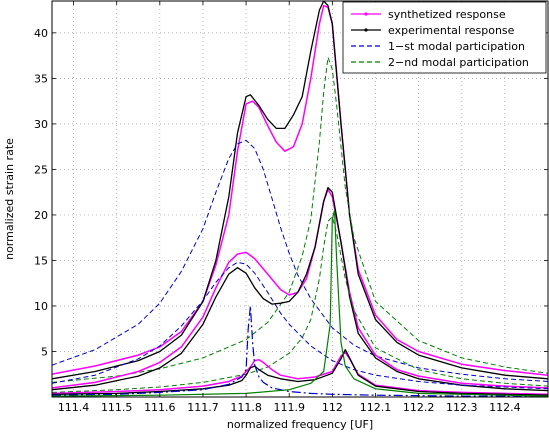  What do you see at coordinates (117, 407) in the screenshot?
I see `x-tick-label: 111.5` at bounding box center [117, 407].